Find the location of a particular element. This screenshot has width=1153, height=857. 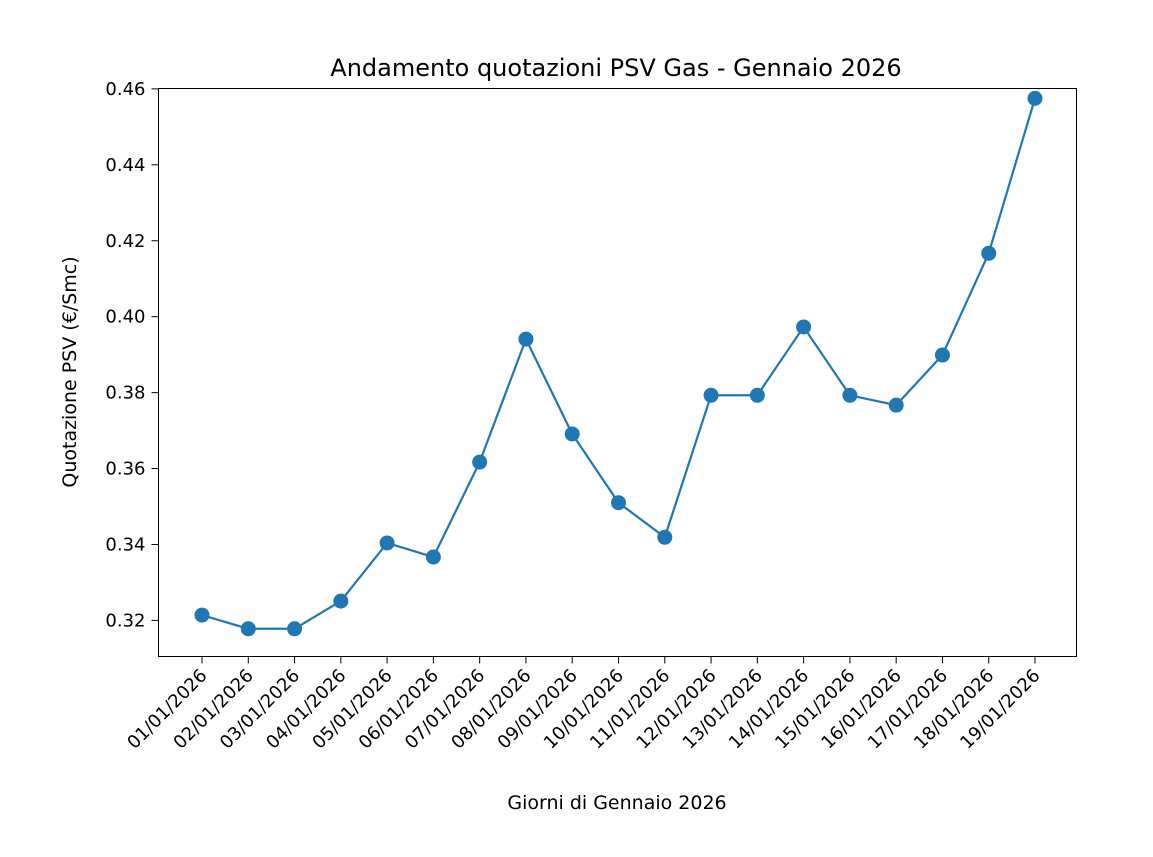

y-tick-label: 0.34 is located at coordinates (125, 544).